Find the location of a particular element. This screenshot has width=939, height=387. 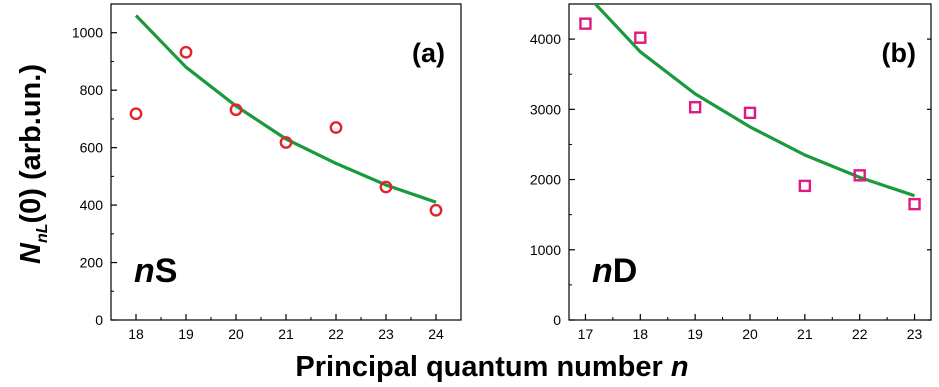

panel-b-ytick-label: 3000 is located at coordinates (545, 109).